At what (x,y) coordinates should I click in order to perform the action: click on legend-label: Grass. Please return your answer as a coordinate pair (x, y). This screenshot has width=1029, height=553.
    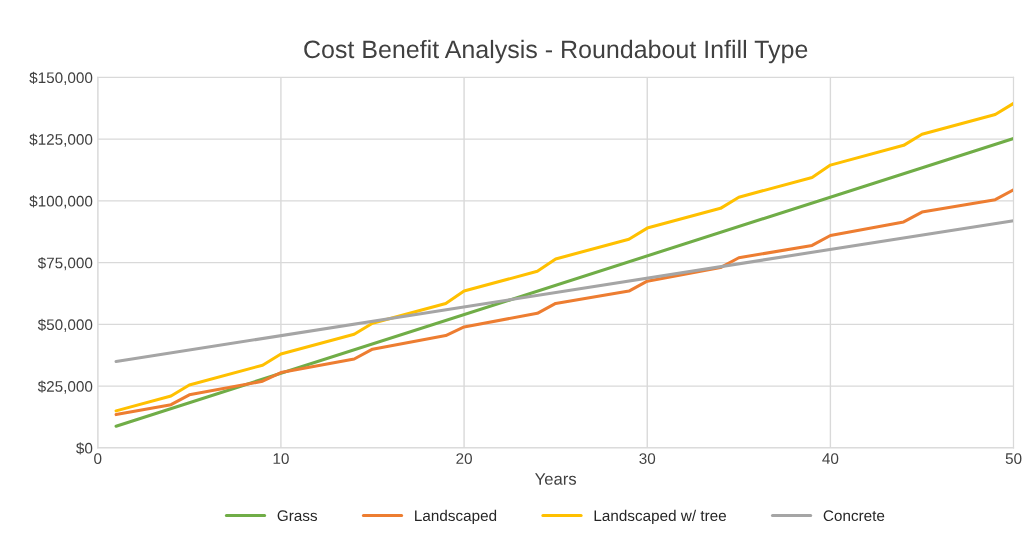
    Looking at the image, I should click on (297, 516).